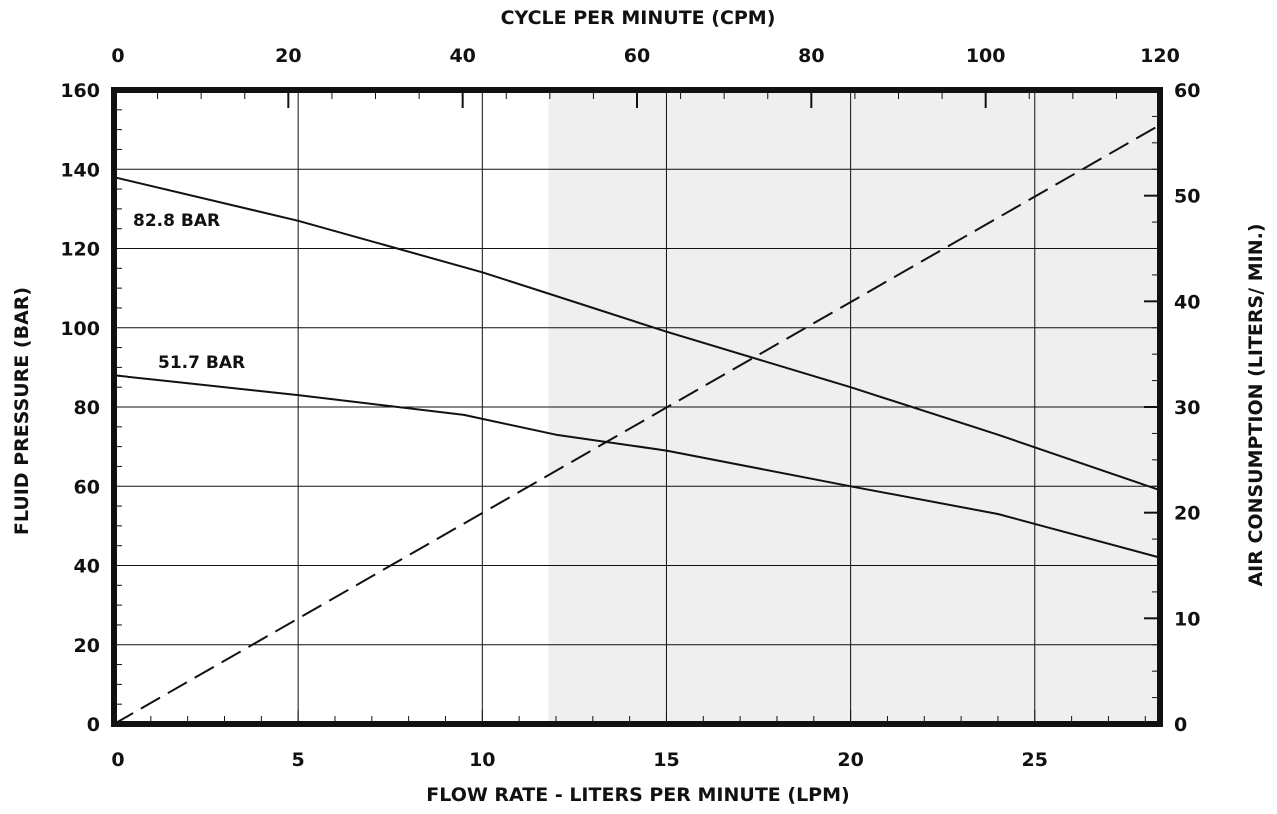  I want to click on x-tick-label-0: 0, so click(117, 760).